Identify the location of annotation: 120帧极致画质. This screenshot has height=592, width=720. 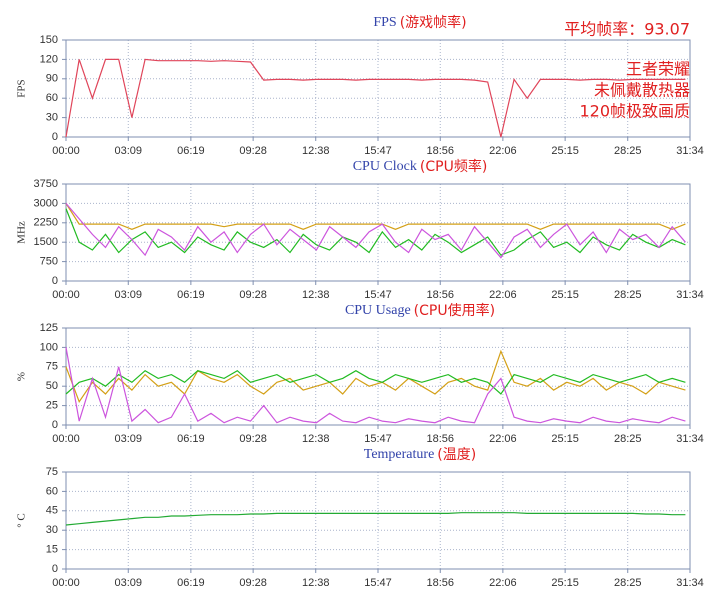
(634, 111).